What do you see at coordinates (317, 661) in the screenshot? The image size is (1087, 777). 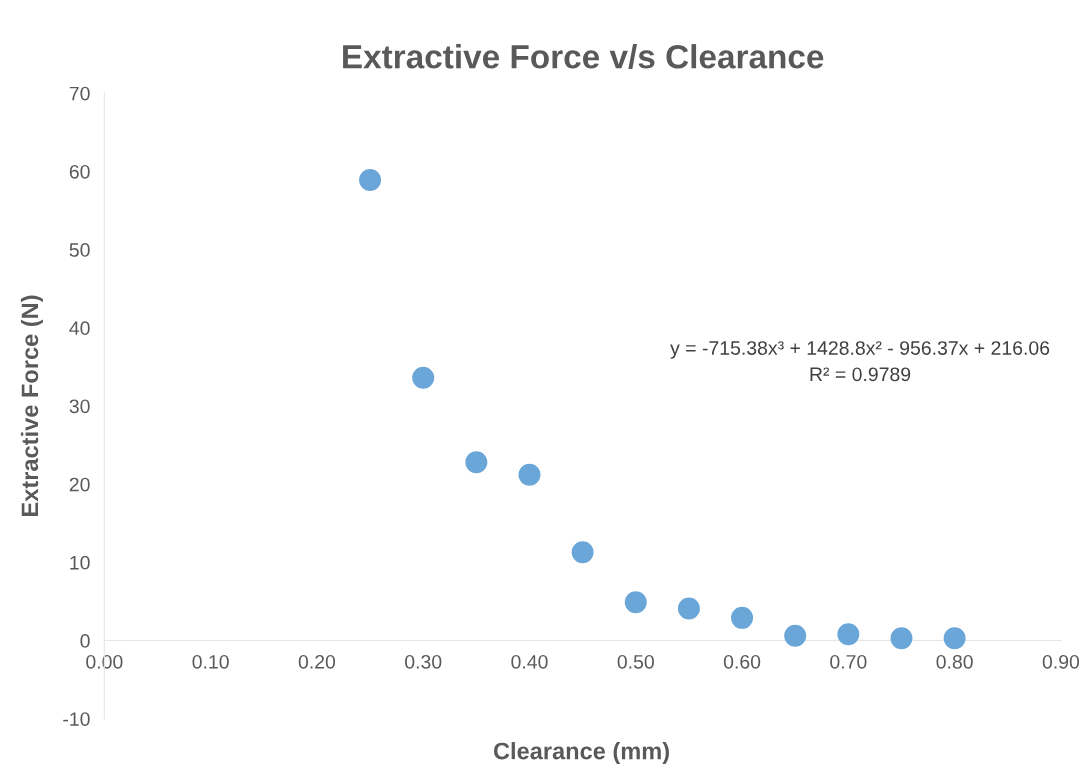 I see `x-tick-label: 0.20` at bounding box center [317, 661].